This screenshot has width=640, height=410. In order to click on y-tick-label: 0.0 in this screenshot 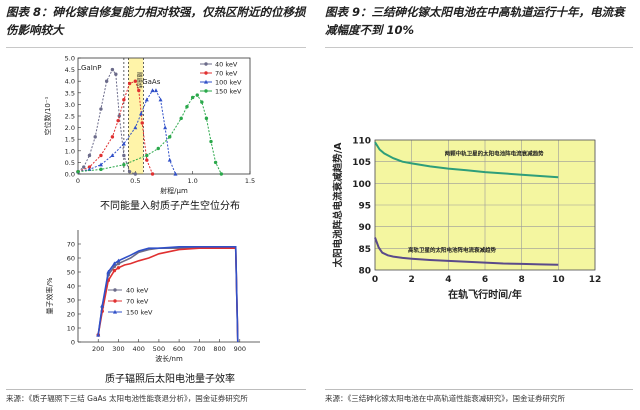, I will do `click(70, 175)`.